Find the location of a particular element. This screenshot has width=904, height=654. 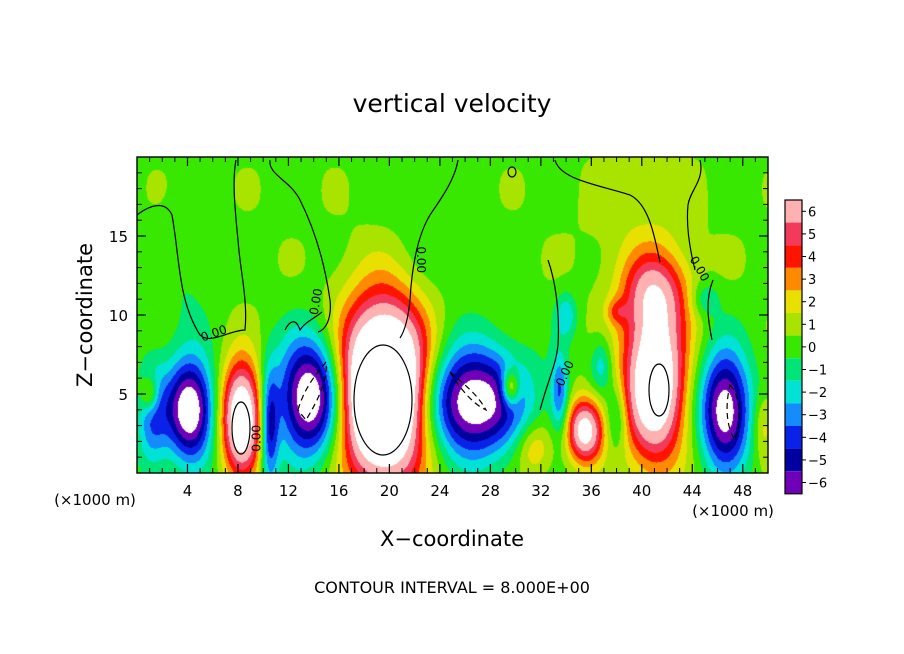

colorbar-label: −1 is located at coordinates (817, 371).